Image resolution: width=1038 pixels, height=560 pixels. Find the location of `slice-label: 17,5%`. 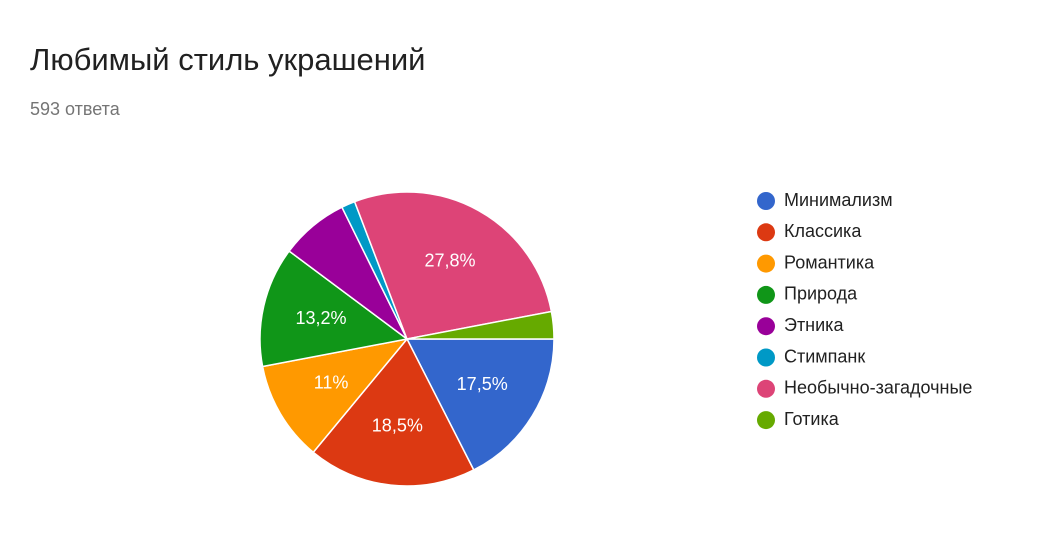

slice-label: 17,5% is located at coordinates (482, 384).